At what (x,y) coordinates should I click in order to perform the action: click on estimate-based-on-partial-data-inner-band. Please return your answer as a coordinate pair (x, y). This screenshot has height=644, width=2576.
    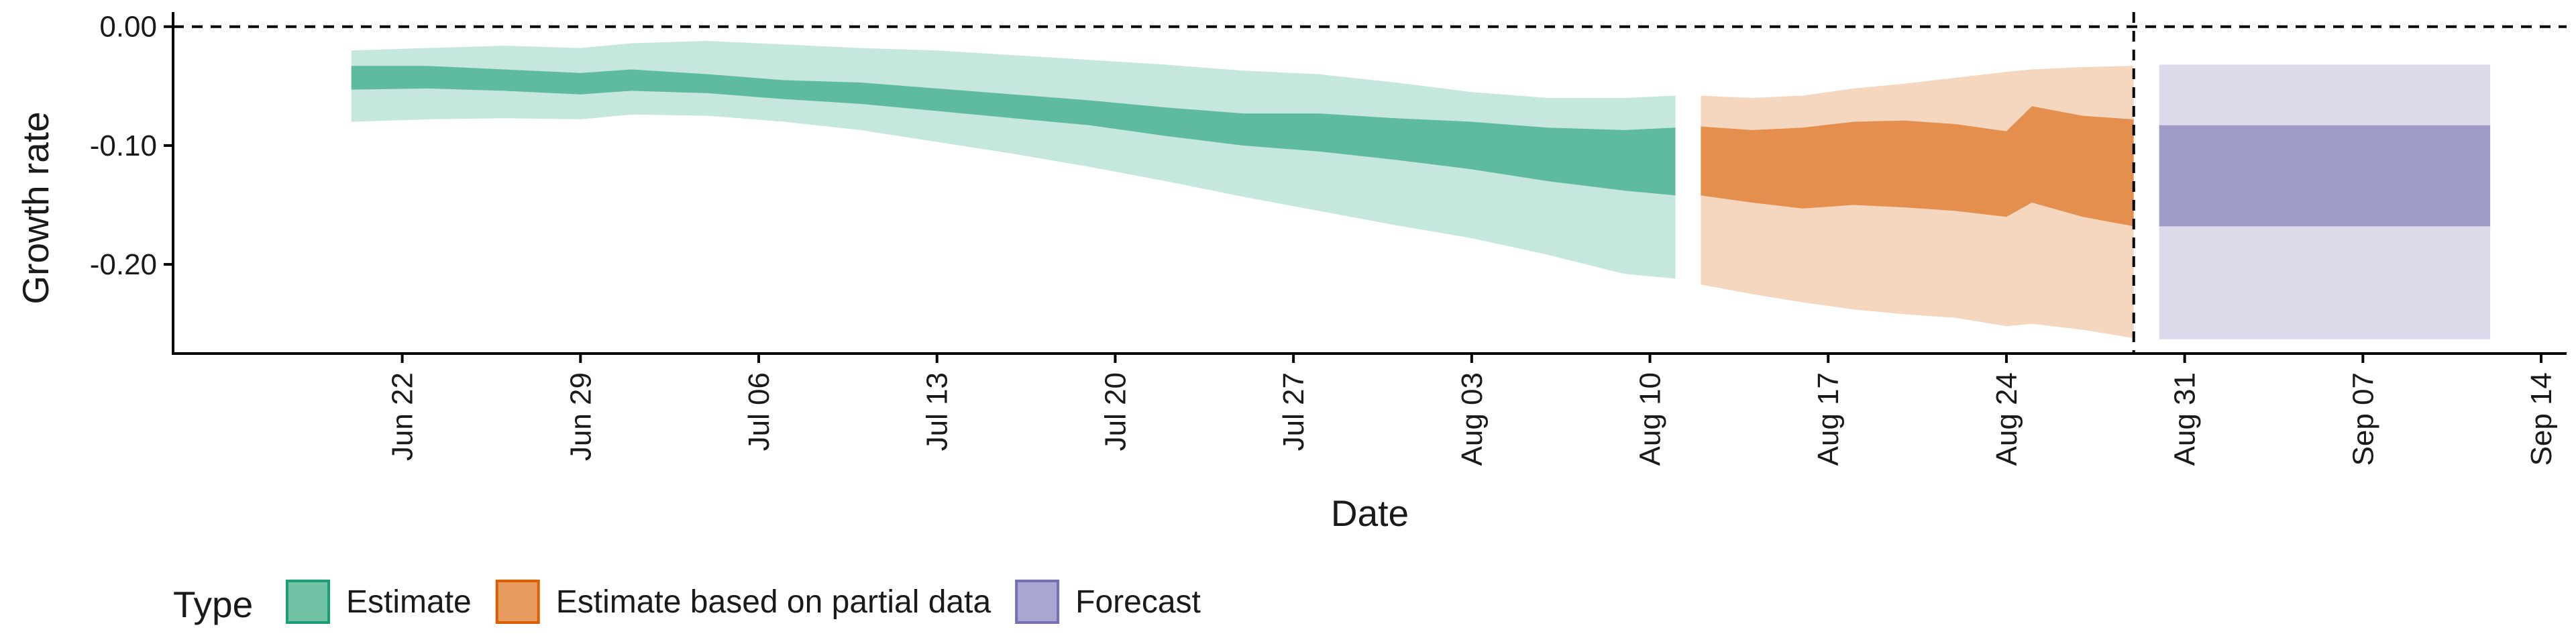
    Looking at the image, I should click on (1917, 166).